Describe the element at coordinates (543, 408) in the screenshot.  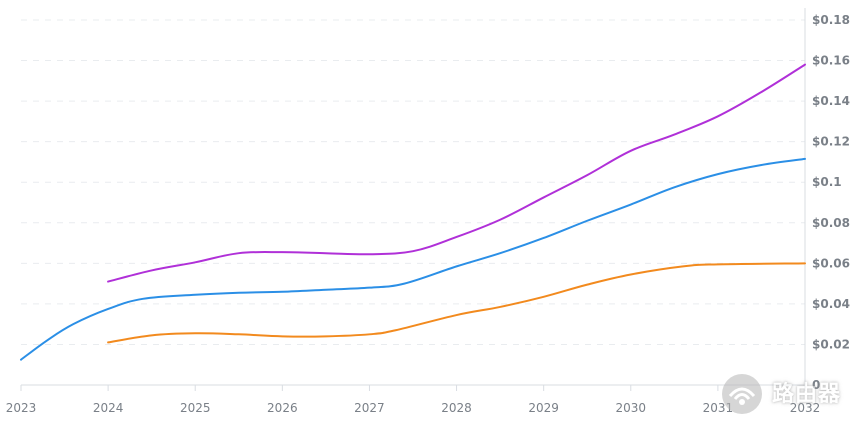
I see `x-tick-label: 2029` at that location.